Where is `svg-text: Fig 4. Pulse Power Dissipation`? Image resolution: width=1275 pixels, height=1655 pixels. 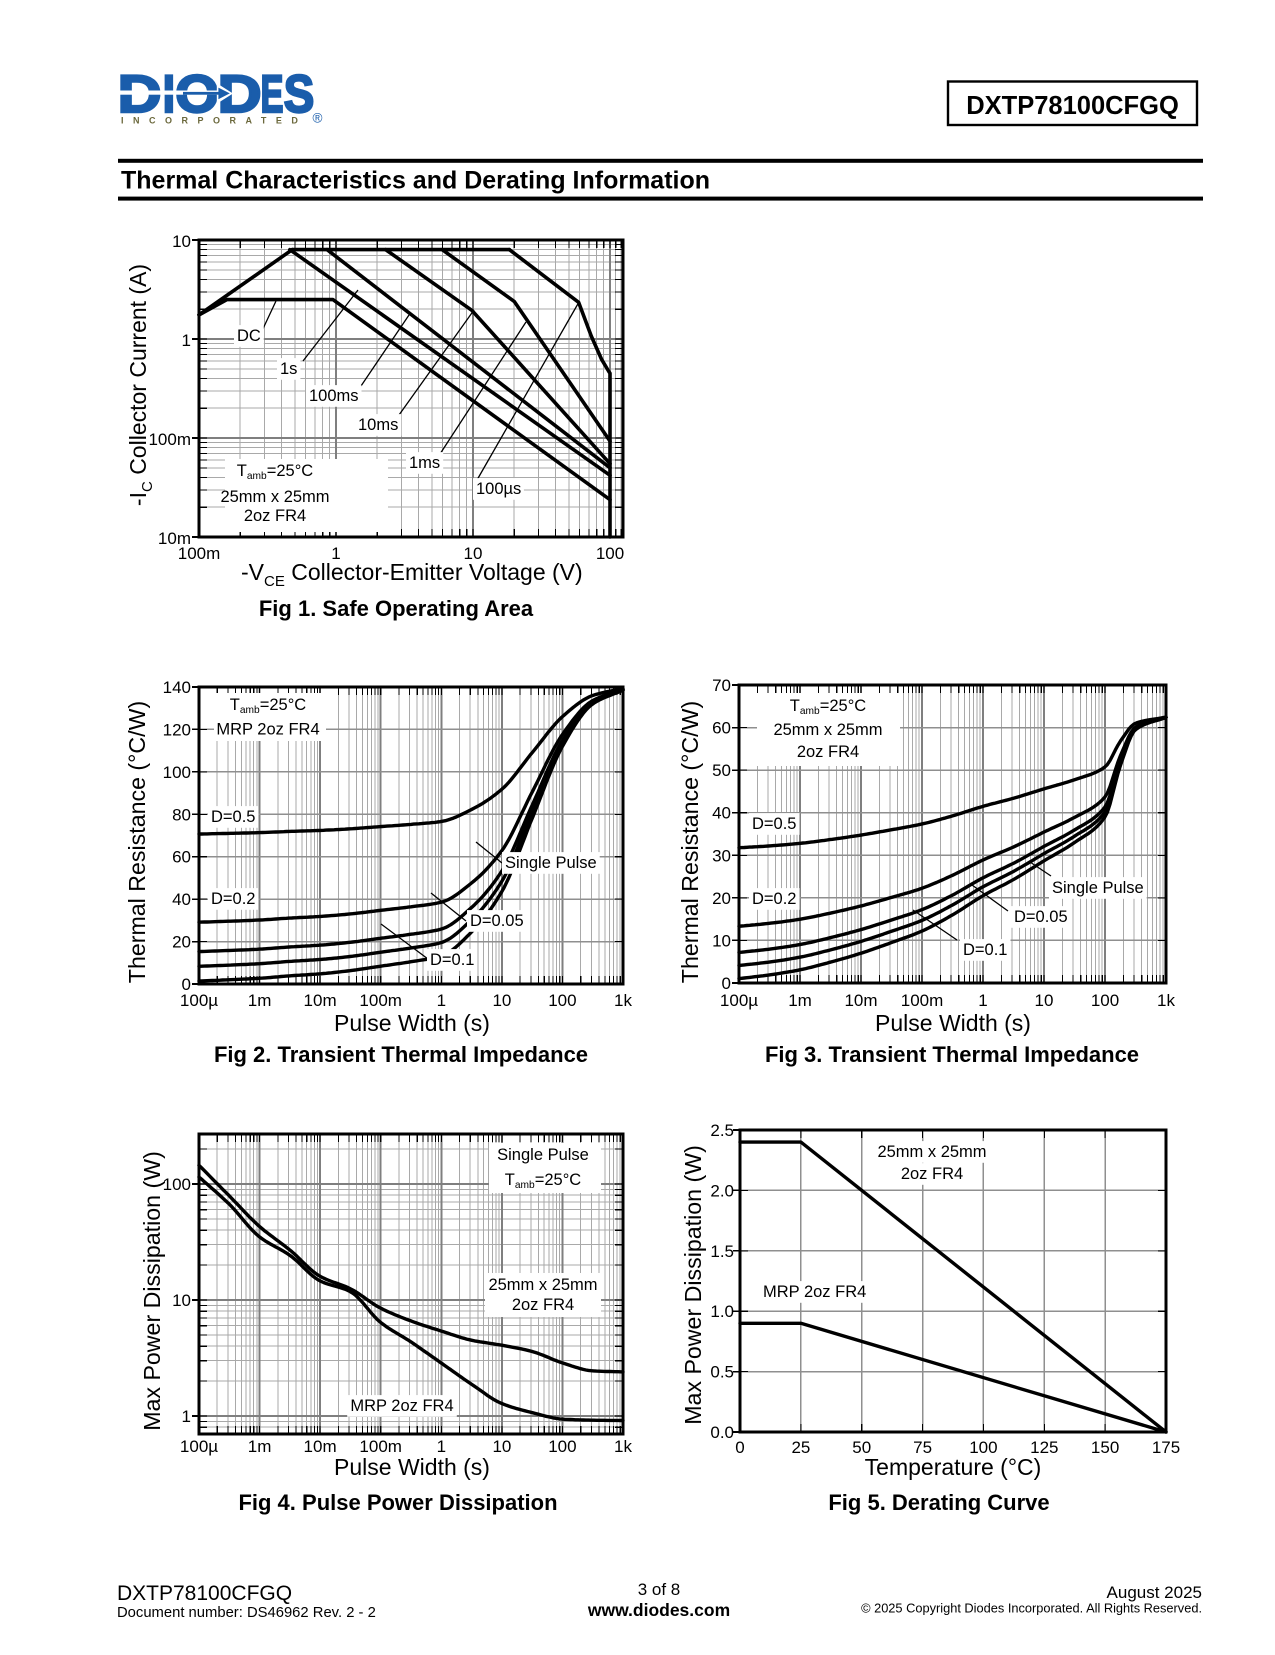 svg-text: Fig 4. Pulse Power Dissipation is located at coordinates (397, 1502).